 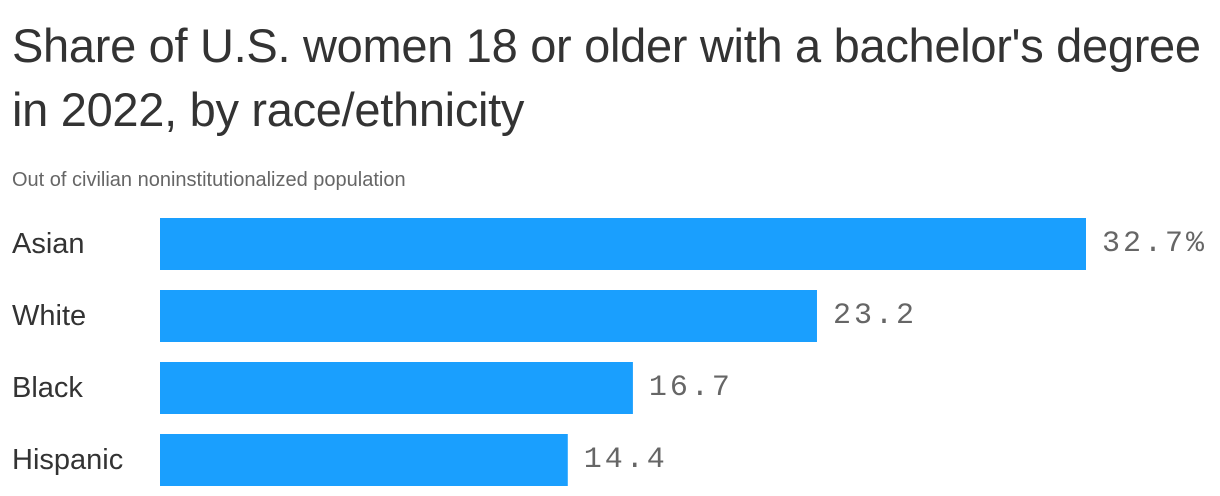 I want to click on value-label-white: 23.2, so click(x=875, y=316).